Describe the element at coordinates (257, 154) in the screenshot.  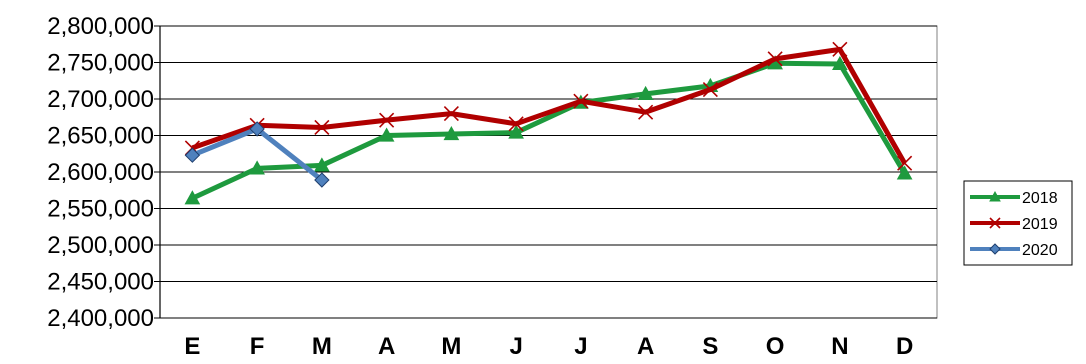
I see `series-2020` at that location.